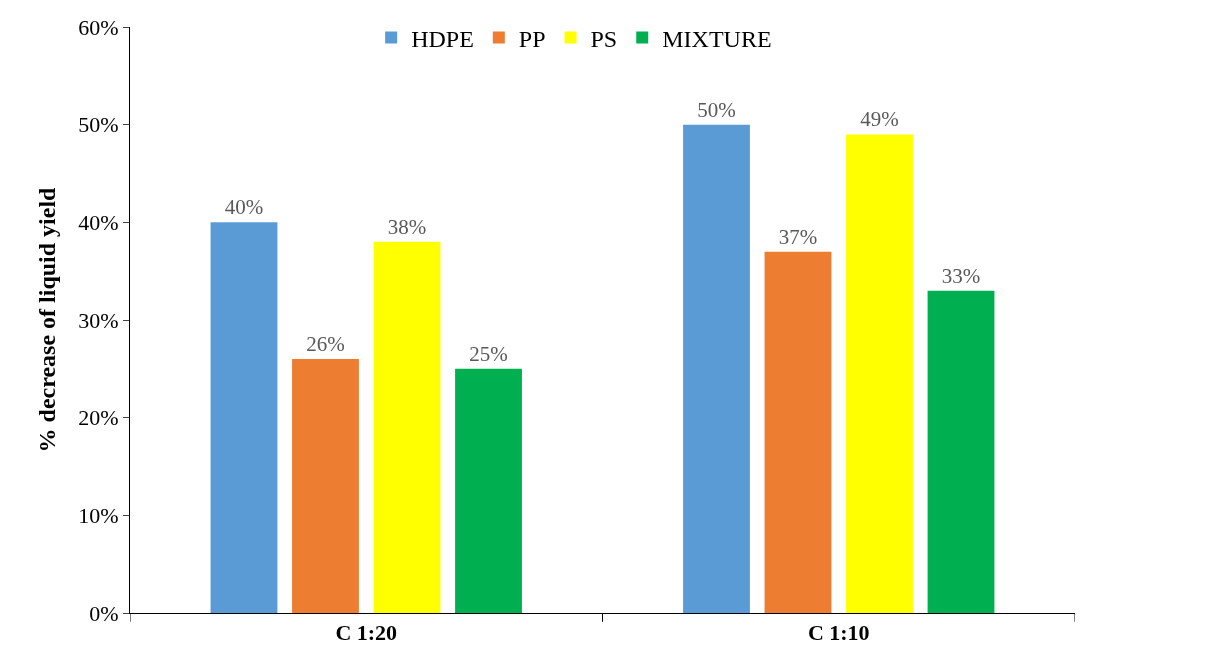 The image size is (1213, 665). Describe the element at coordinates (798, 236) in the screenshot. I see `data-label: 37%` at that location.